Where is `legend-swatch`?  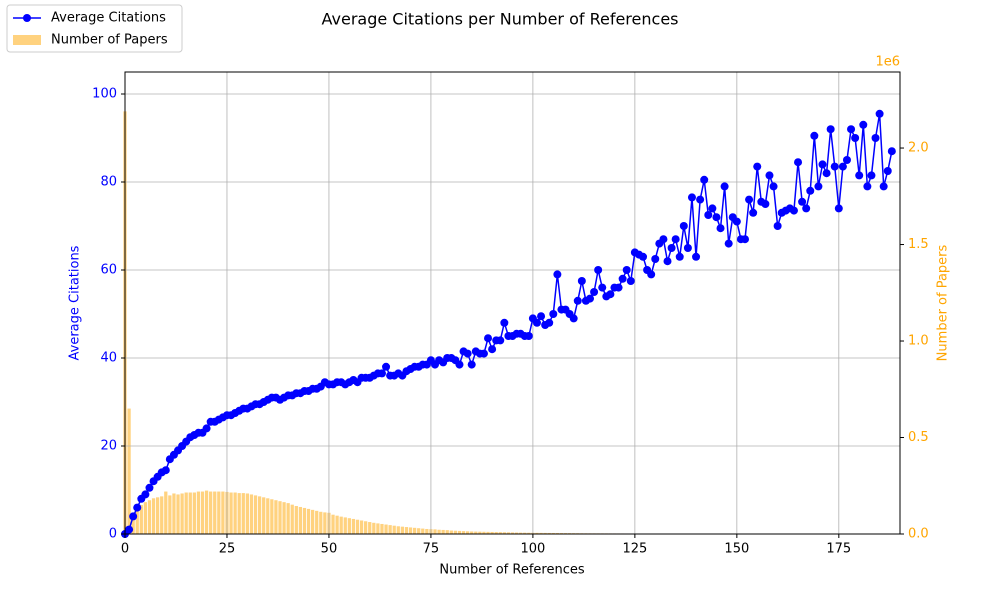 legend-swatch is located at coordinates (27, 40).